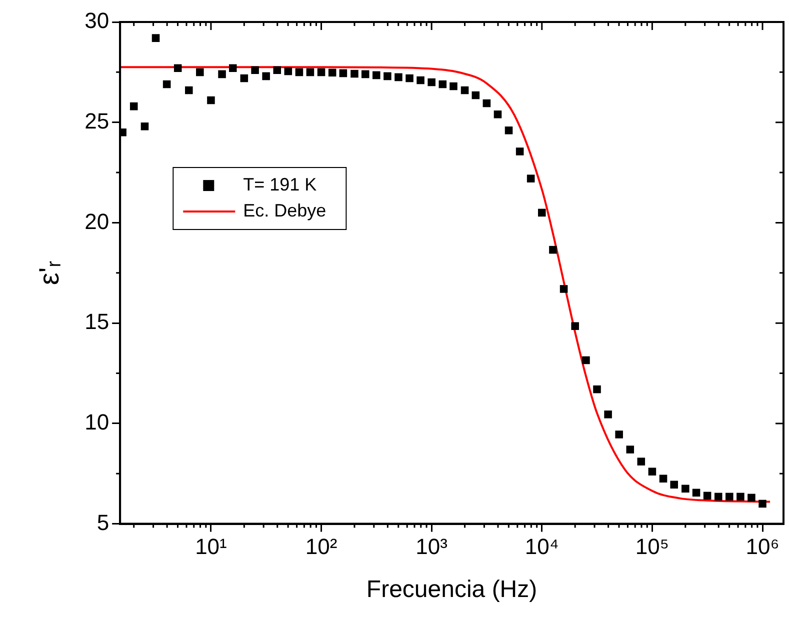  I want to click on x-axis-title: Frecuencia (Hz), so click(452, 590).